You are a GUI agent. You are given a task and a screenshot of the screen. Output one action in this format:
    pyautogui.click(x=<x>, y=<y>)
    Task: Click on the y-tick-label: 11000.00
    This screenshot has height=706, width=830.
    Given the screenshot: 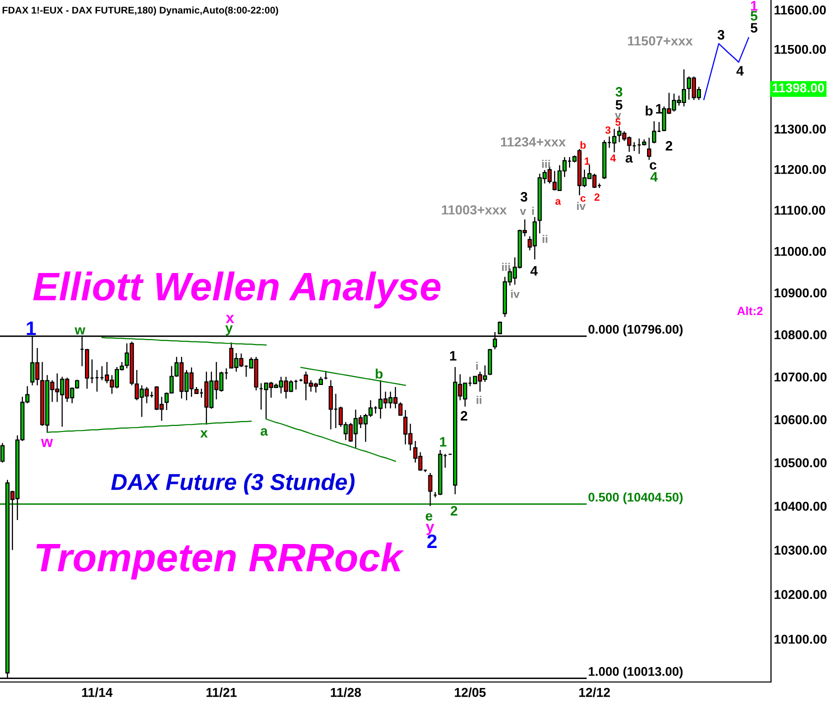 What is the action you would take?
    pyautogui.click(x=800, y=251)
    